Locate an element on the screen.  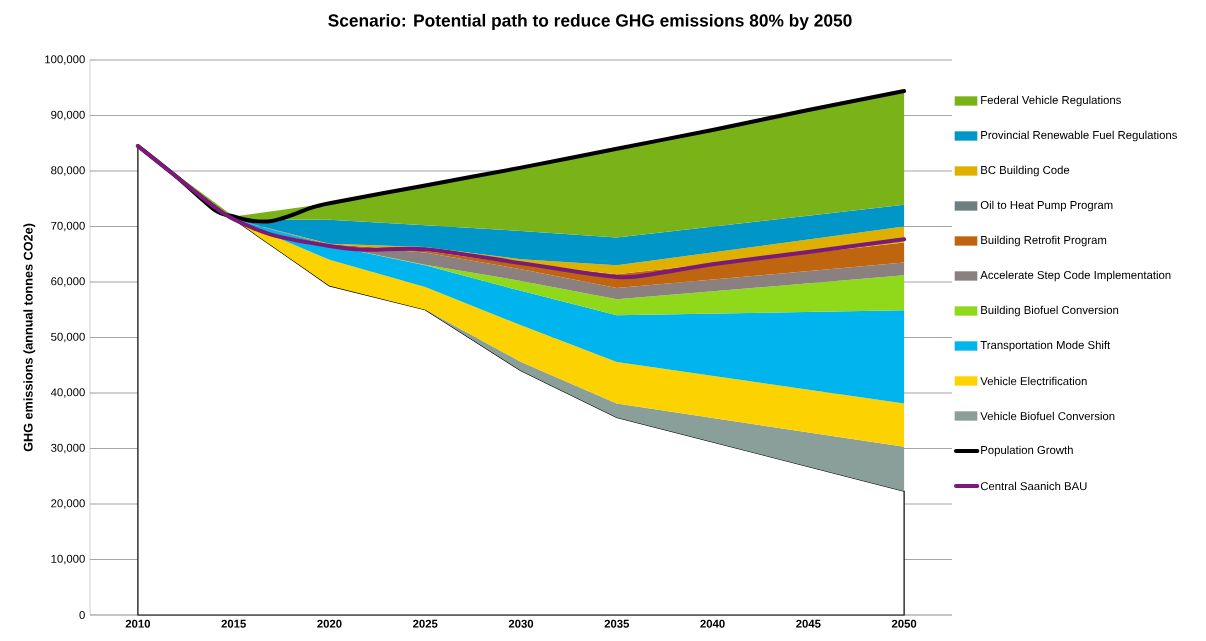
legend-label: BC Building Code is located at coordinates (1025, 171).